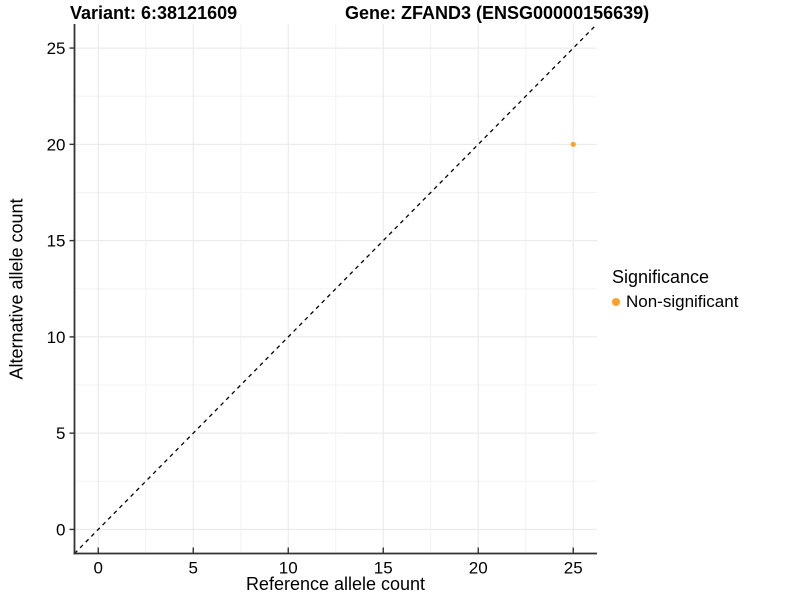 The width and height of the screenshot is (800, 600). Describe the element at coordinates (98, 568) in the screenshot. I see `x-tick-label: 0` at that location.